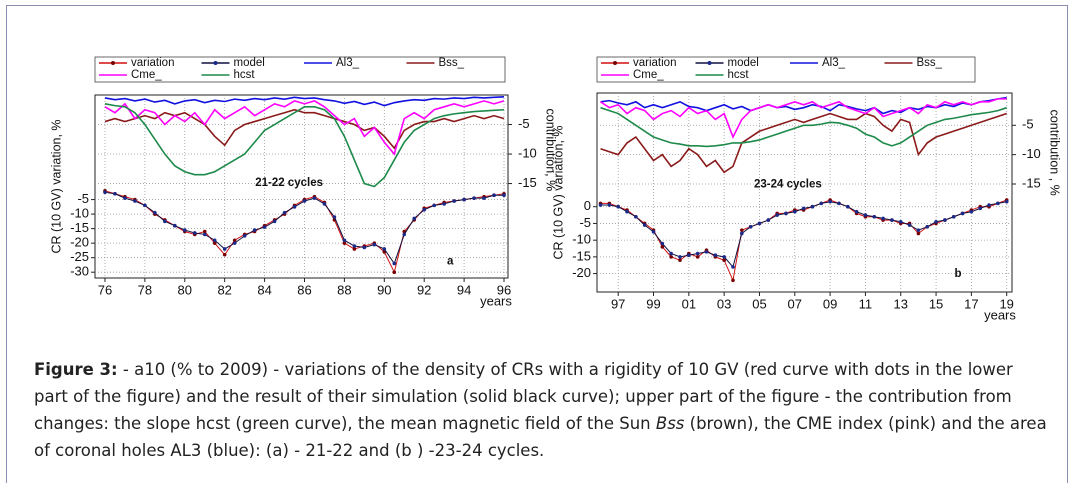 The width and height of the screenshot is (1075, 499). Describe the element at coordinates (1031, 182) in the screenshot. I see `y2-tick-label: -15` at that location.